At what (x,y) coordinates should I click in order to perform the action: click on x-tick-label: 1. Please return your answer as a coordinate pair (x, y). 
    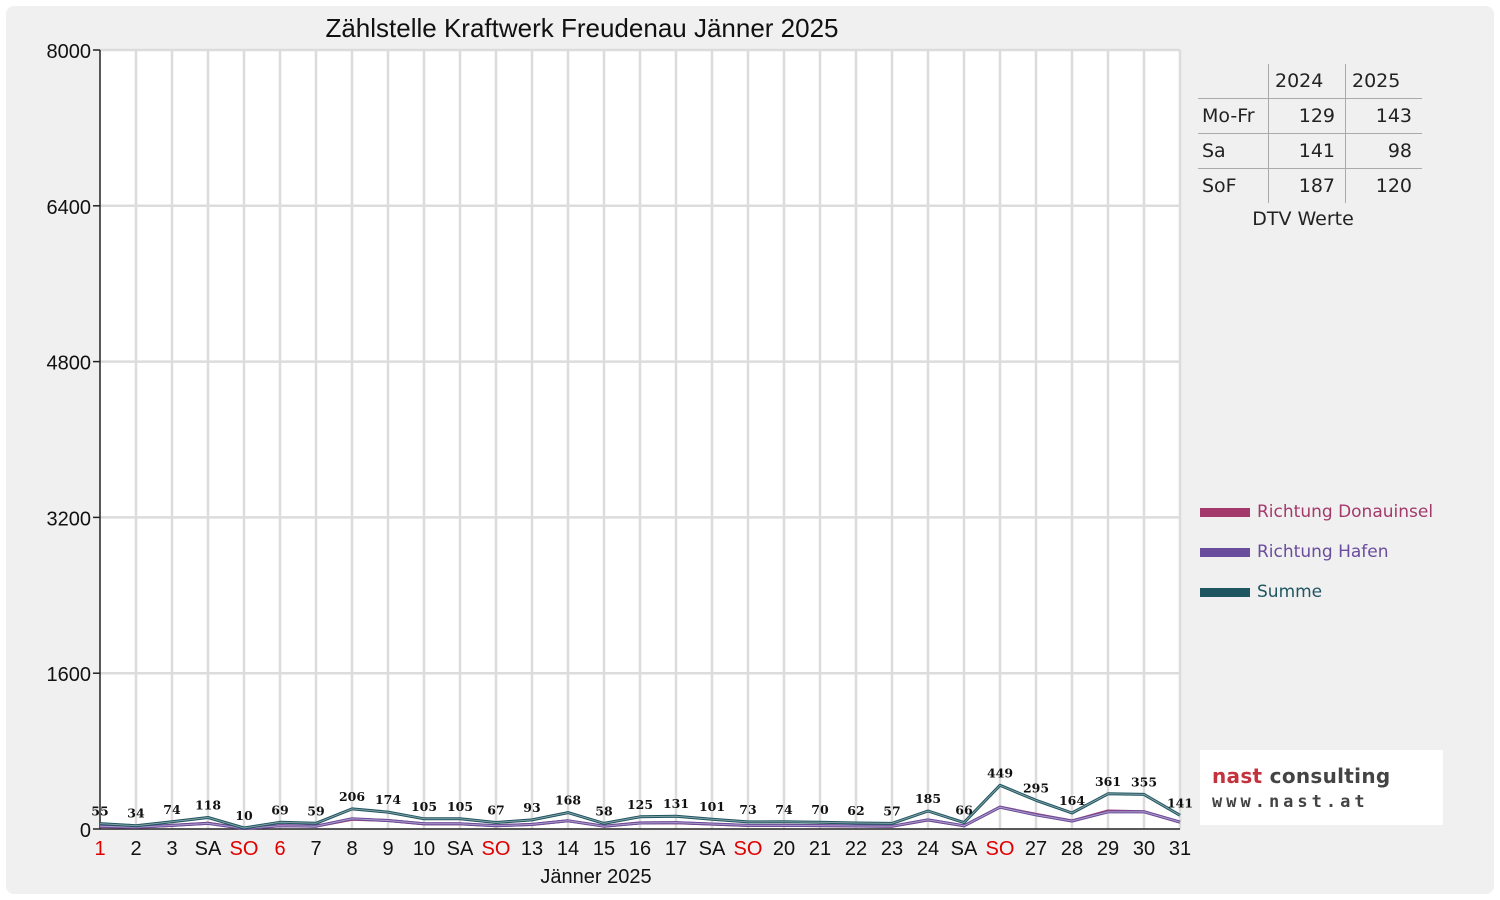
    Looking at the image, I should click on (99, 849).